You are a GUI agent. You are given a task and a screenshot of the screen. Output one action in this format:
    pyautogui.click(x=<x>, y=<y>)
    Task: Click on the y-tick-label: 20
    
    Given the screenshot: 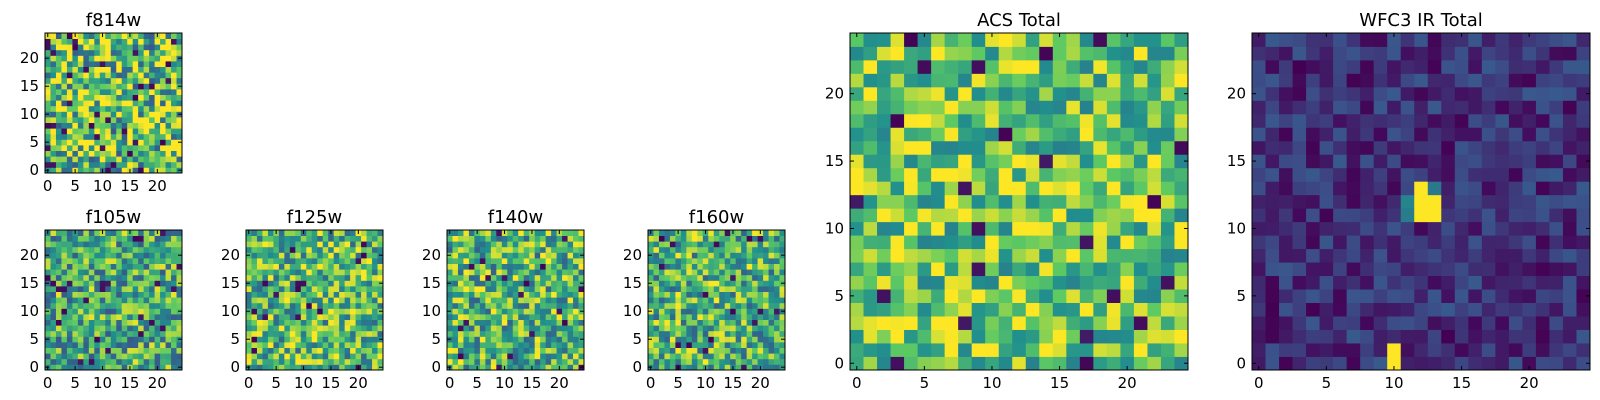 What is the action you would take?
    pyautogui.click(x=632, y=255)
    